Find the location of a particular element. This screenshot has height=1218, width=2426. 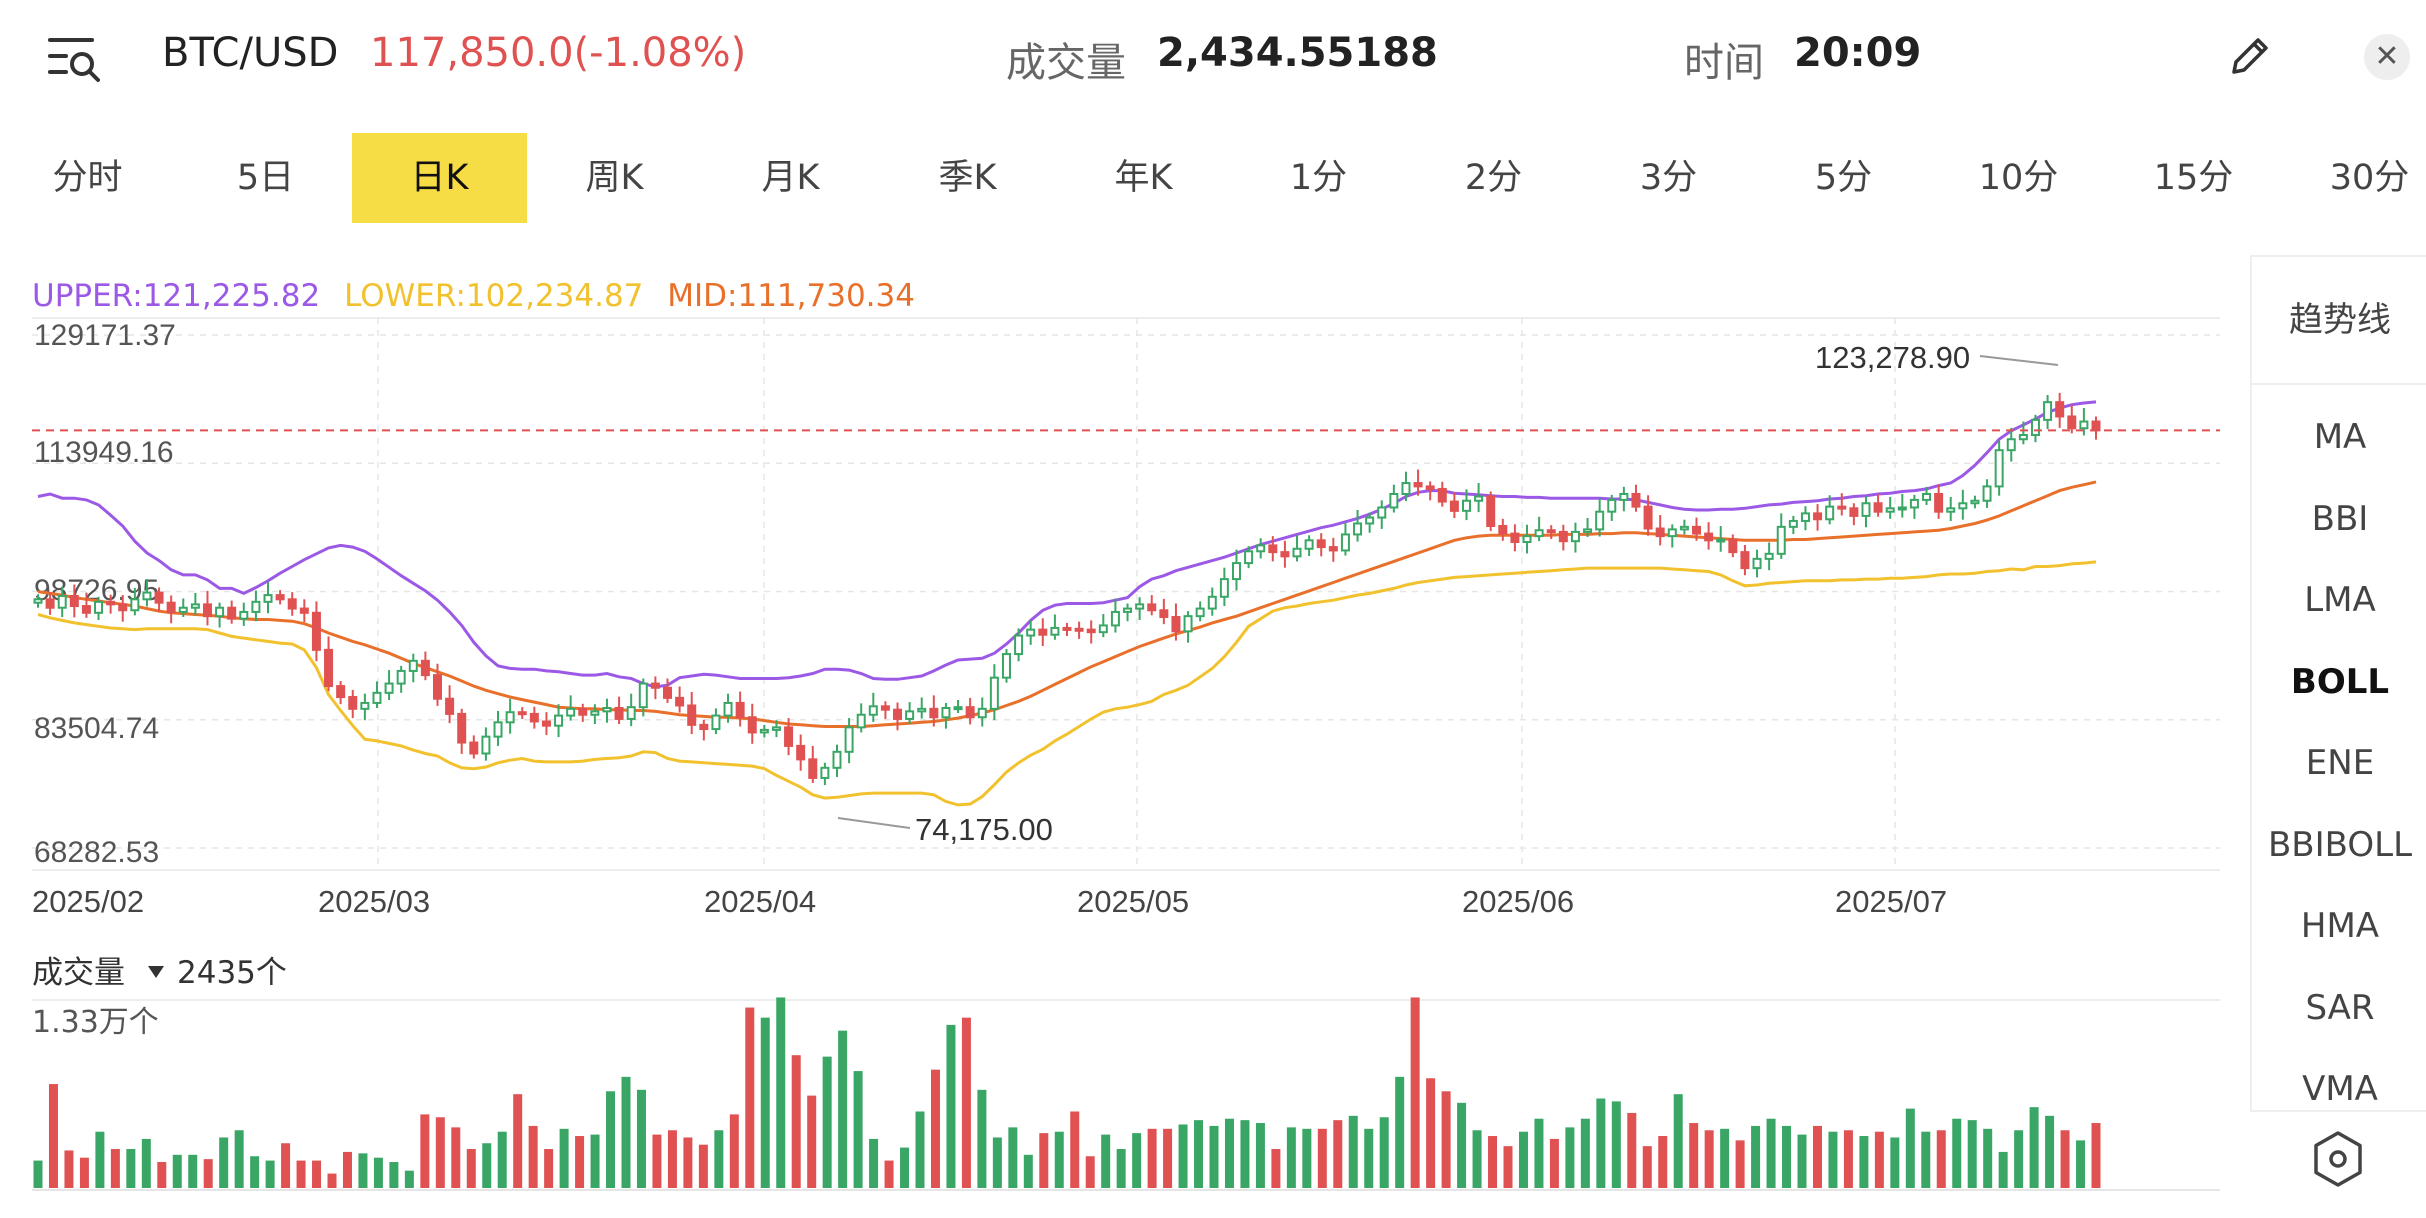

indicator-boll: BOLL is located at coordinates (2340, 681).